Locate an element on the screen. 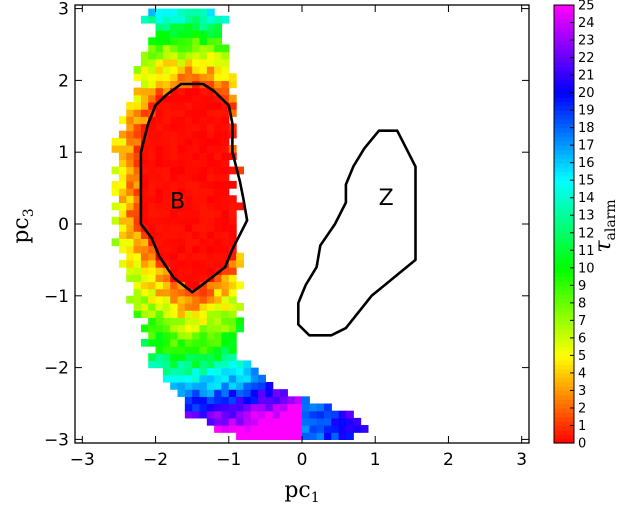  region-label-b: B is located at coordinates (177, 202).